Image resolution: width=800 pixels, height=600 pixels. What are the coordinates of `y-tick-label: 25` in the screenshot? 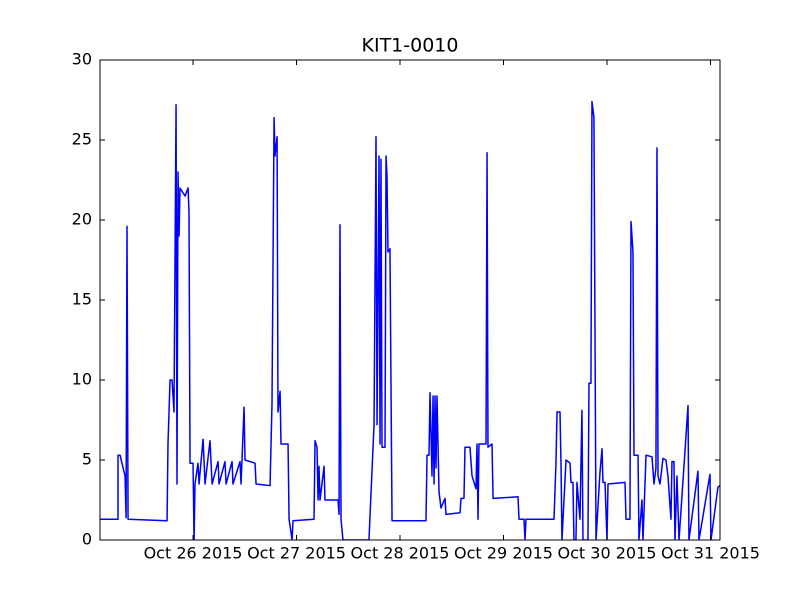 It's located at (82, 139).